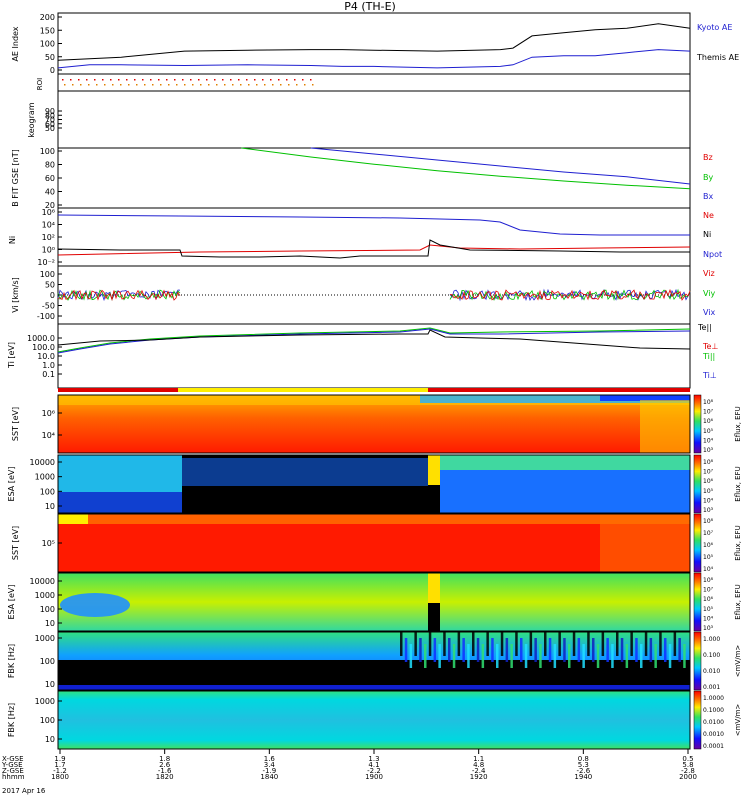  I want to click on temp-te-par-line, so click(374, 339).